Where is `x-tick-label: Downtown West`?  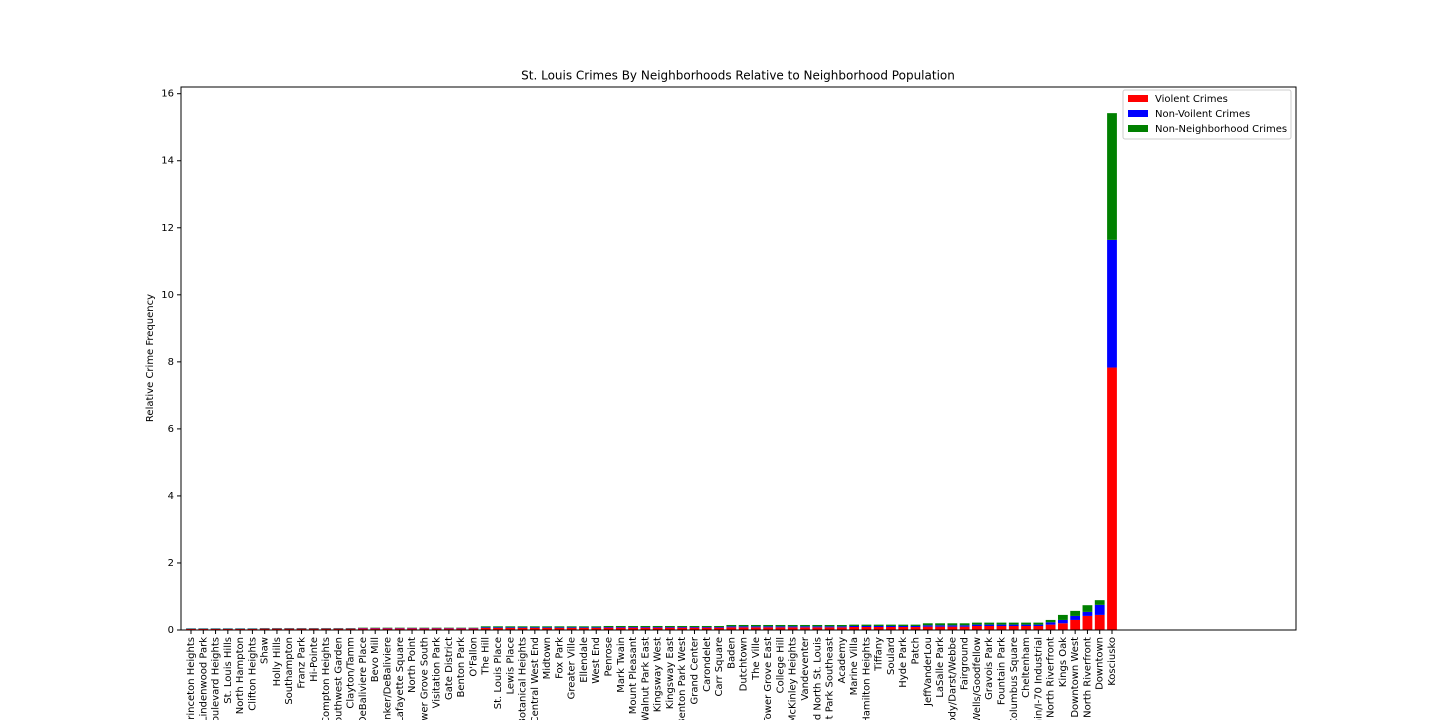
x-tick-label: Downtown West is located at coordinates (1075, 677).